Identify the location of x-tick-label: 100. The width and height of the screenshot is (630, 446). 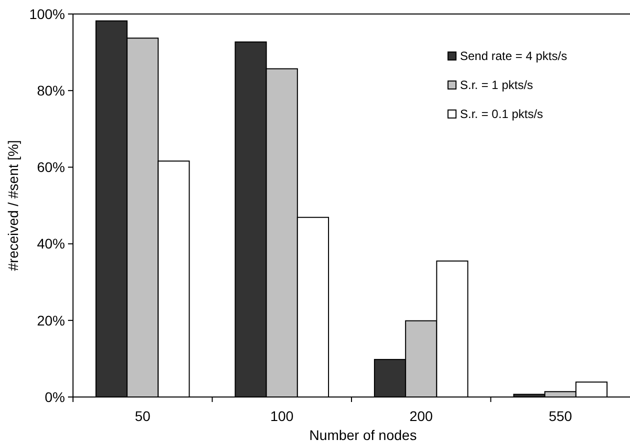
(282, 416).